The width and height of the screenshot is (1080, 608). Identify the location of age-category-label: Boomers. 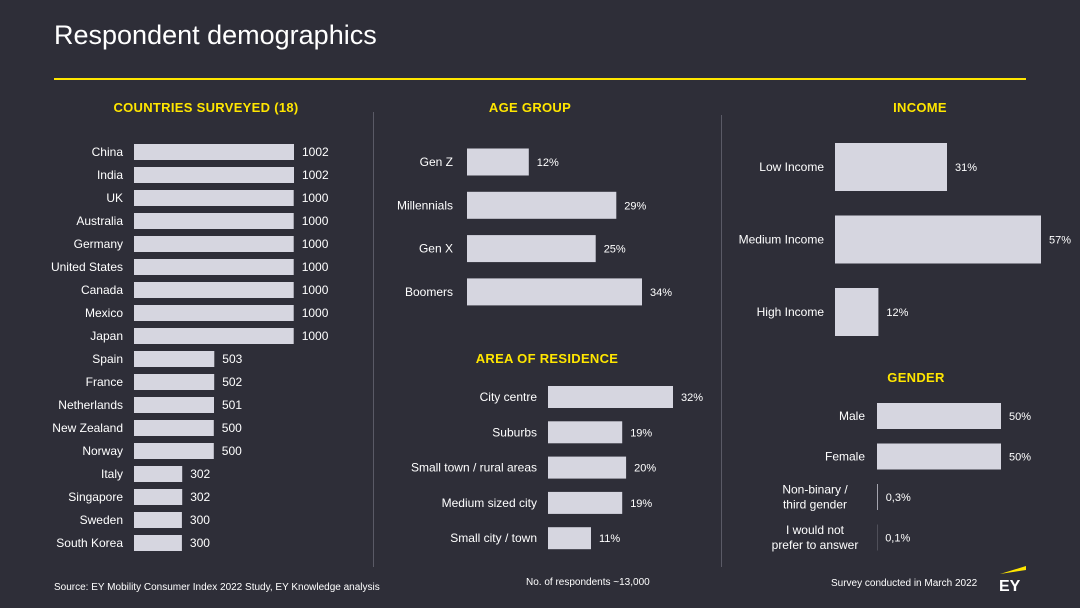
(429, 292).